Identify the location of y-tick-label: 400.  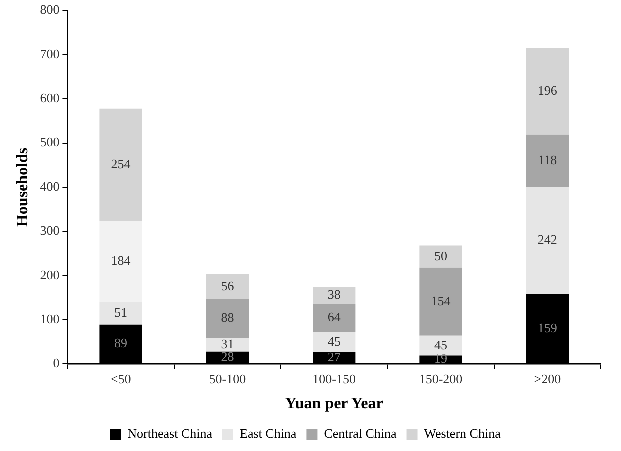
(50, 186).